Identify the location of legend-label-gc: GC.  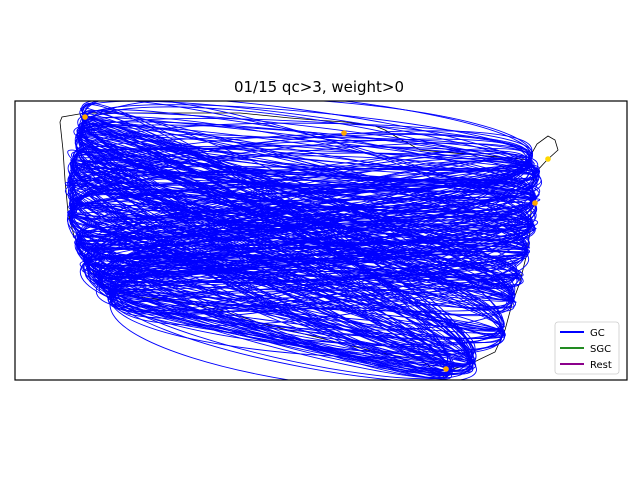
(597, 333).